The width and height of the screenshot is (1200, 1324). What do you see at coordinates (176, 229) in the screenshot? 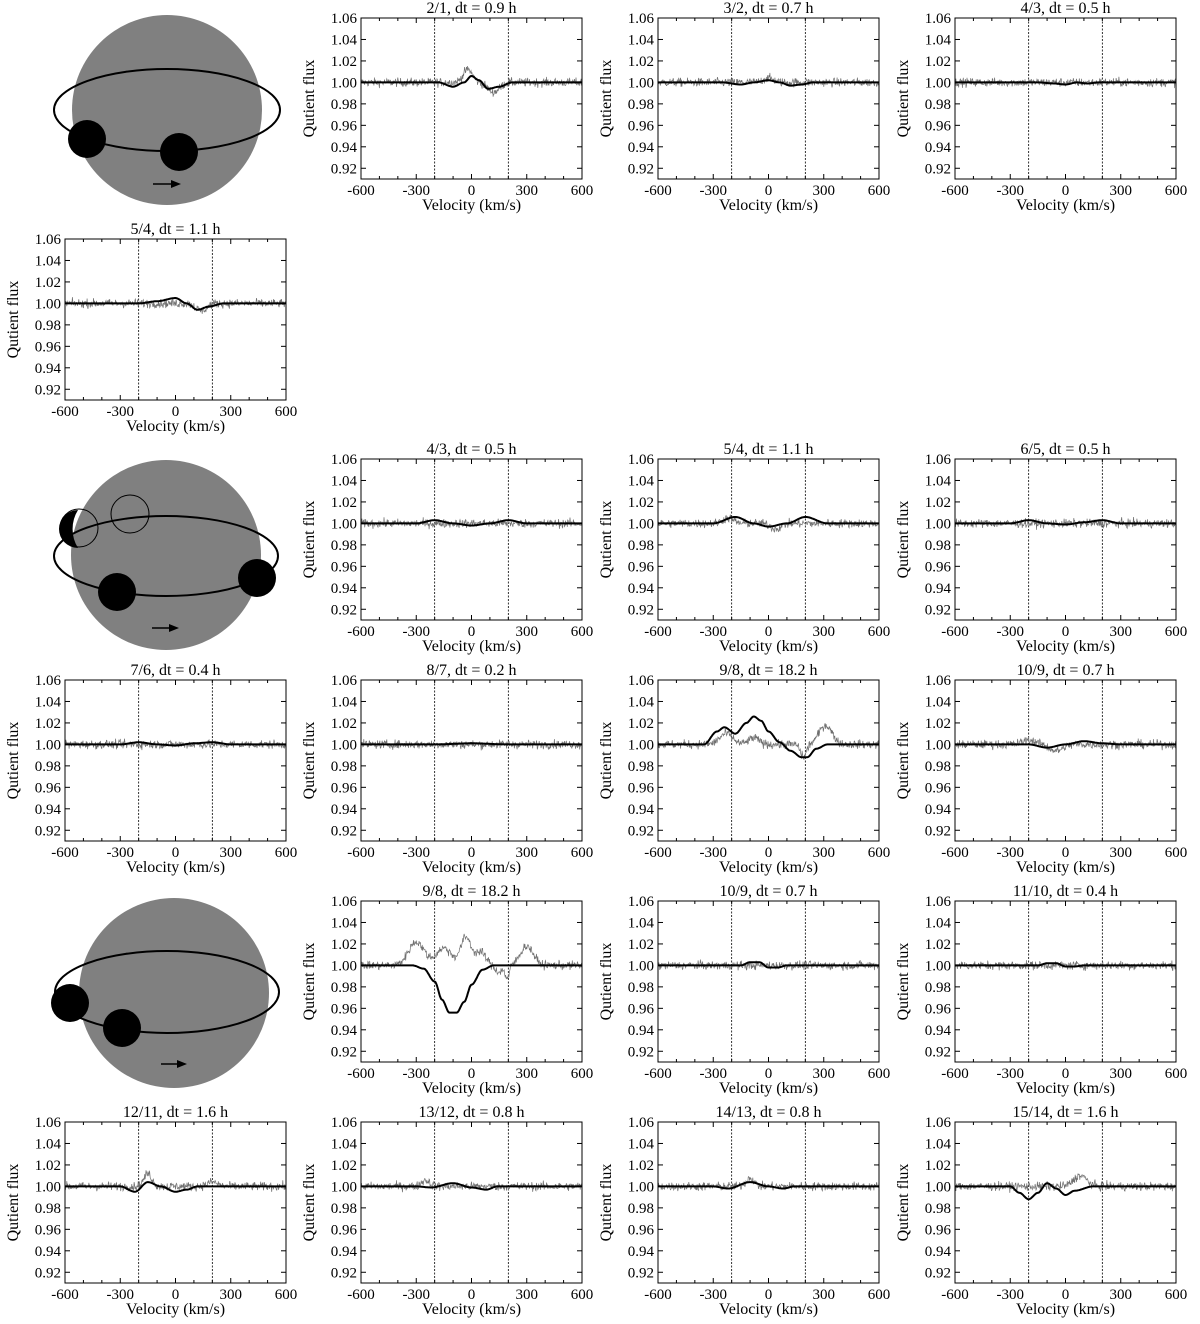
I see `panel-title: 5/4, dt = 1.1 h` at bounding box center [176, 229].